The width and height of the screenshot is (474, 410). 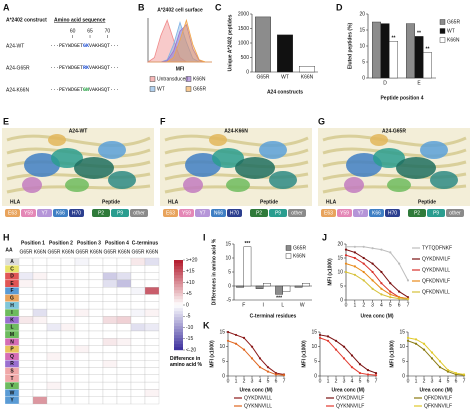 I want to click on line, so click(x=348, y=356).